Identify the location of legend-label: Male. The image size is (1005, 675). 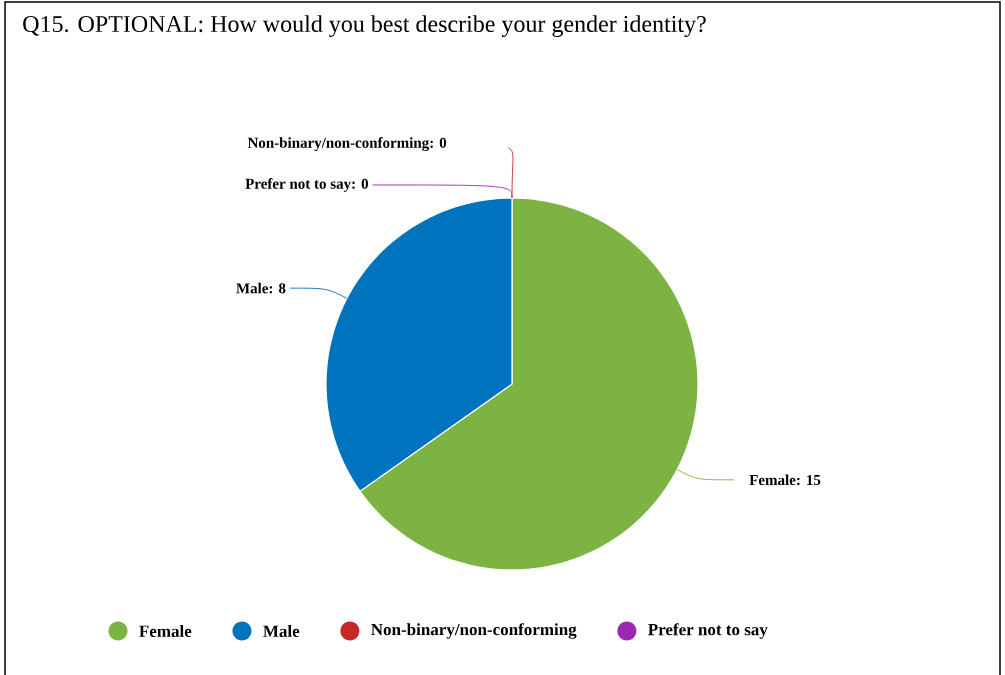
(281, 631).